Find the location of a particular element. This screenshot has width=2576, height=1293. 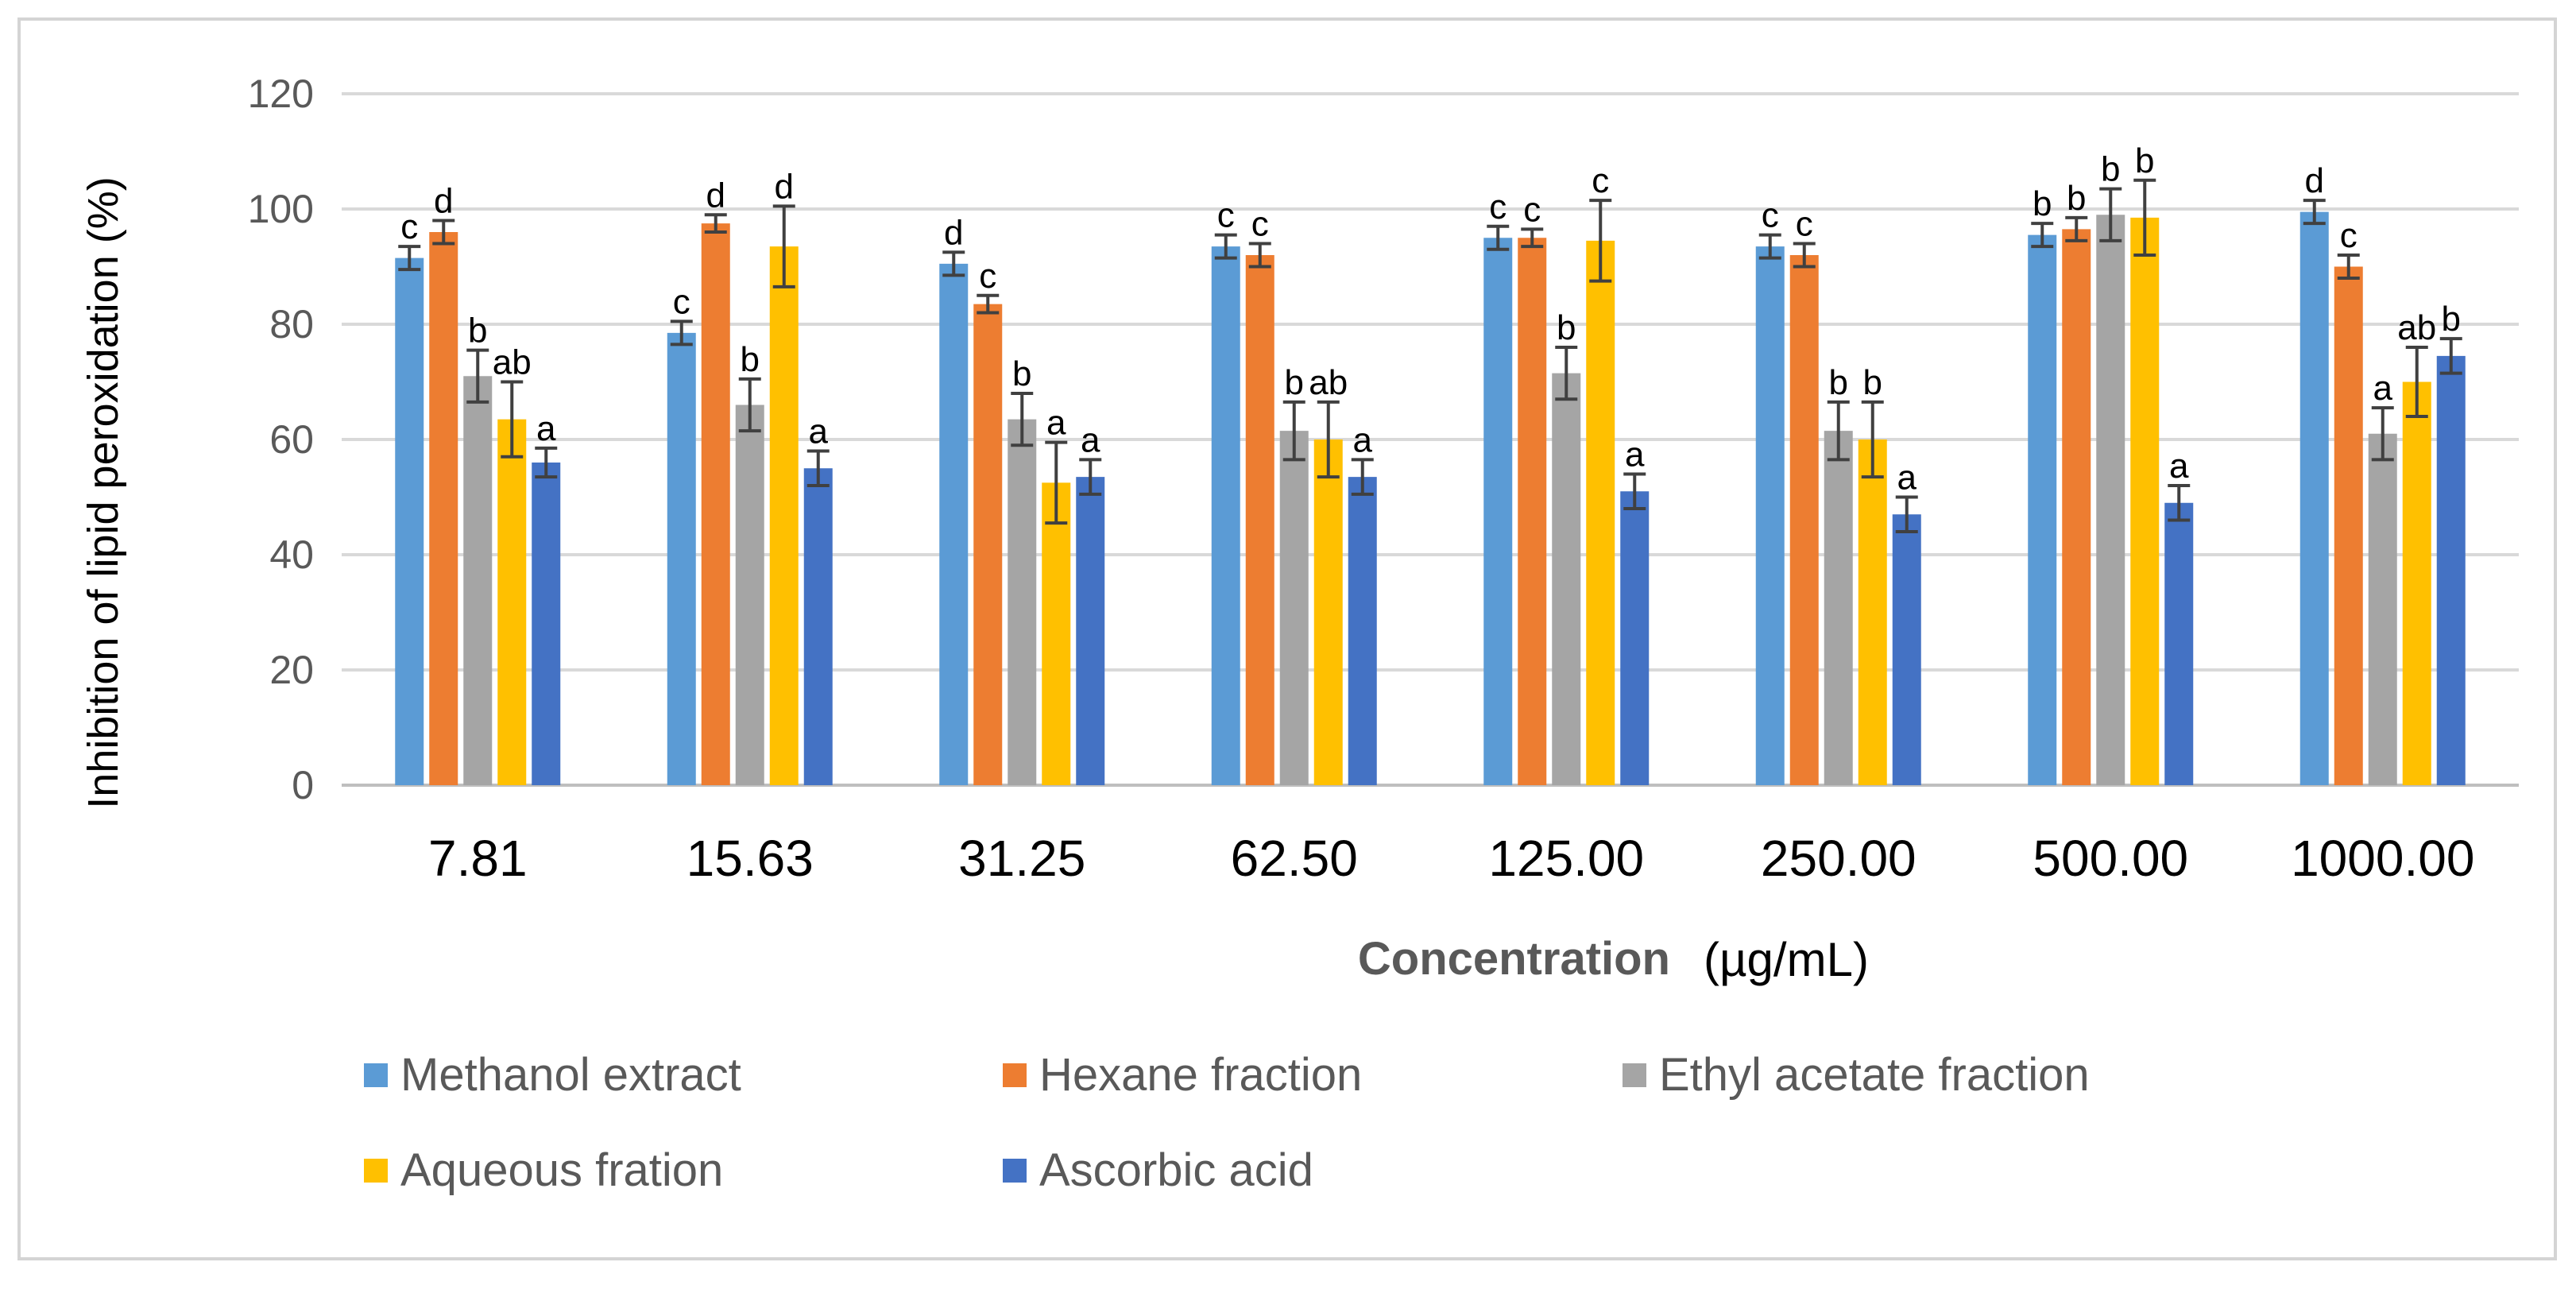

legend-item: Ascorbic acid is located at coordinates (1158, 1170).